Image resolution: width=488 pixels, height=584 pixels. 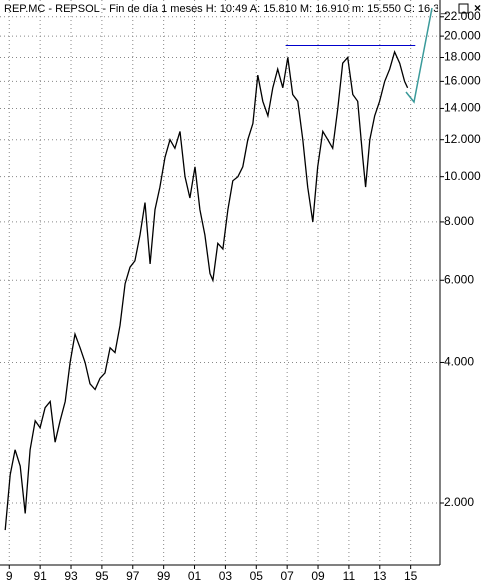 What do you see at coordinates (411, 576) in the screenshot?
I see `x-tick-label: 15` at bounding box center [411, 576].